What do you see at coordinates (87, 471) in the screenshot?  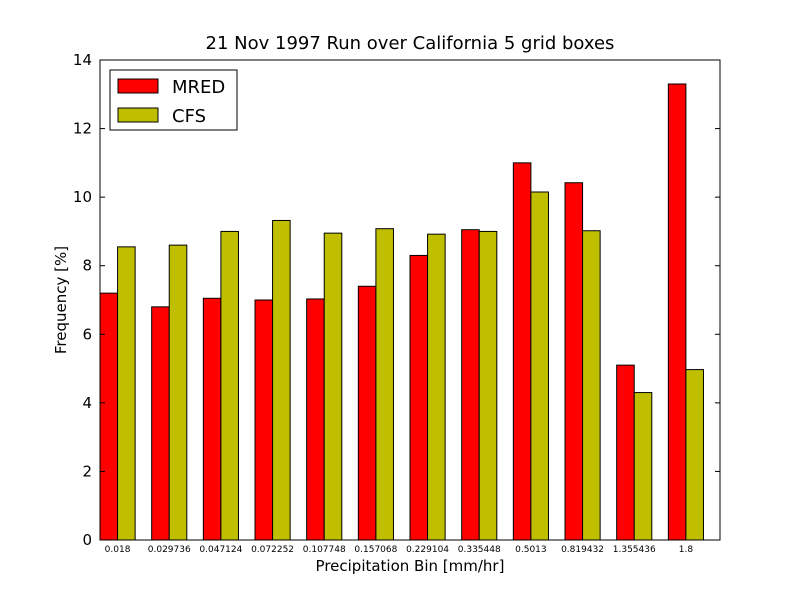 I see `y-tick-label: 2` at bounding box center [87, 471].